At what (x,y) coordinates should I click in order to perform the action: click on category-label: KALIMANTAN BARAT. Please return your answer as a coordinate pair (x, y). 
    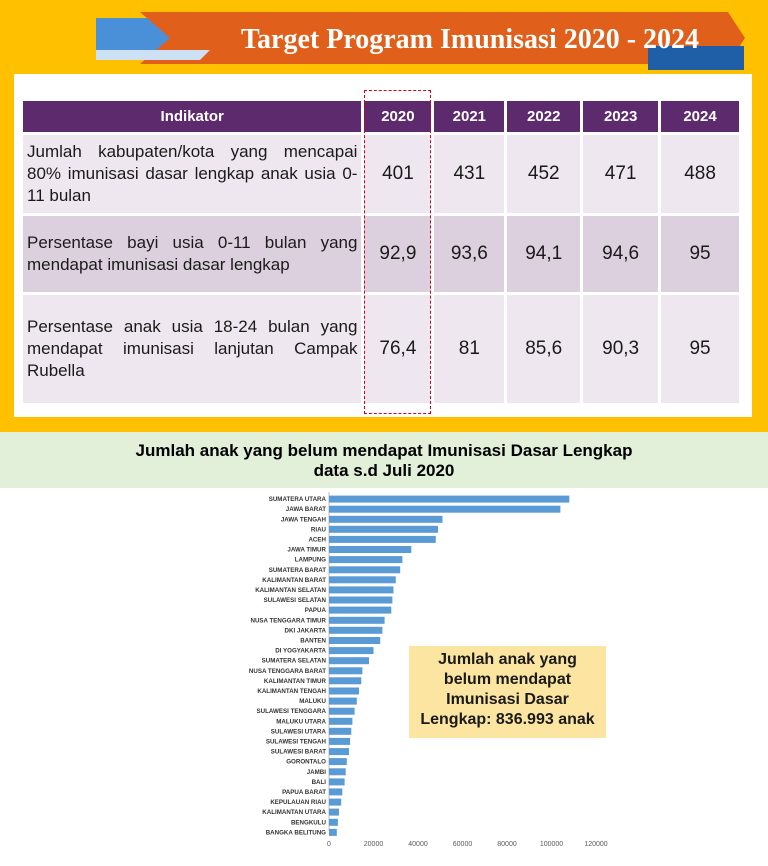
    Looking at the image, I should click on (294, 580).